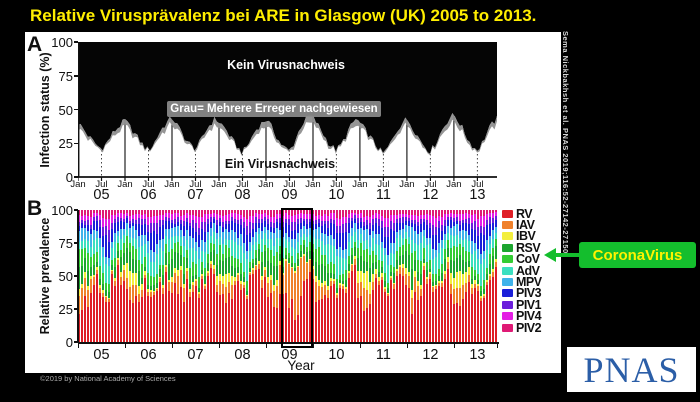 This screenshot has width=700, height=402. Describe the element at coordinates (517, 214) in the screenshot. I see `legend-row-RV: RV` at that location.